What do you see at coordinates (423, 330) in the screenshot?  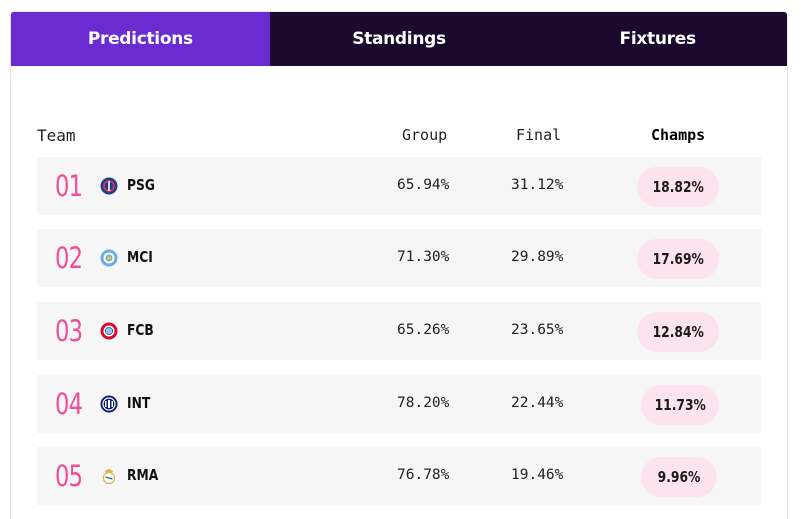 I see `group-probability: 65.26%` at bounding box center [423, 330].